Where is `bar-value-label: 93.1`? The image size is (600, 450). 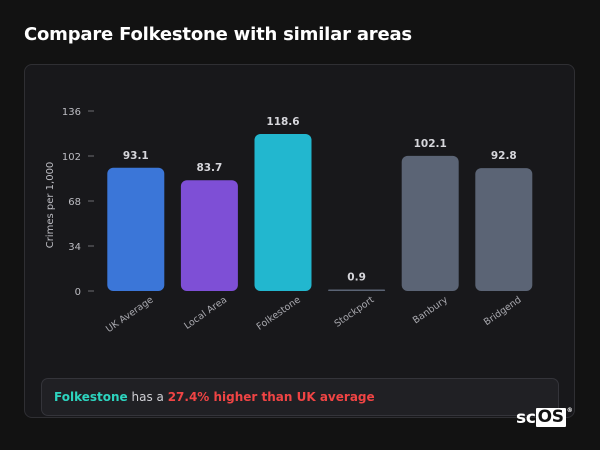
bar-value-label: 93.1 is located at coordinates (136, 156).